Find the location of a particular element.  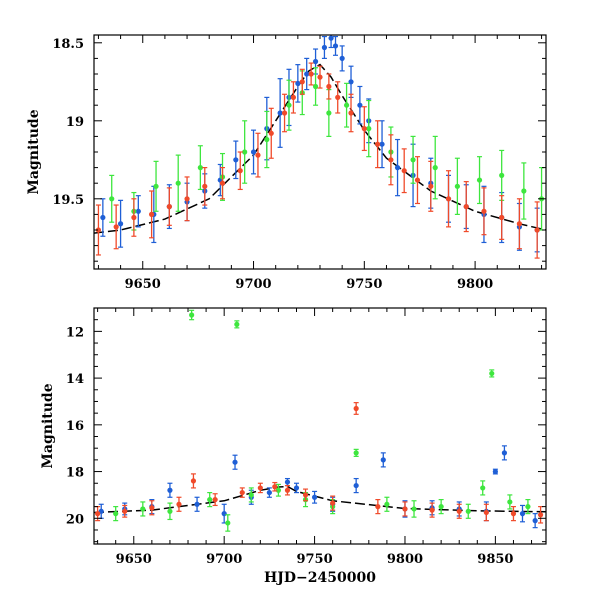

top-y-tick-label: 18.5 is located at coordinates (68, 44).